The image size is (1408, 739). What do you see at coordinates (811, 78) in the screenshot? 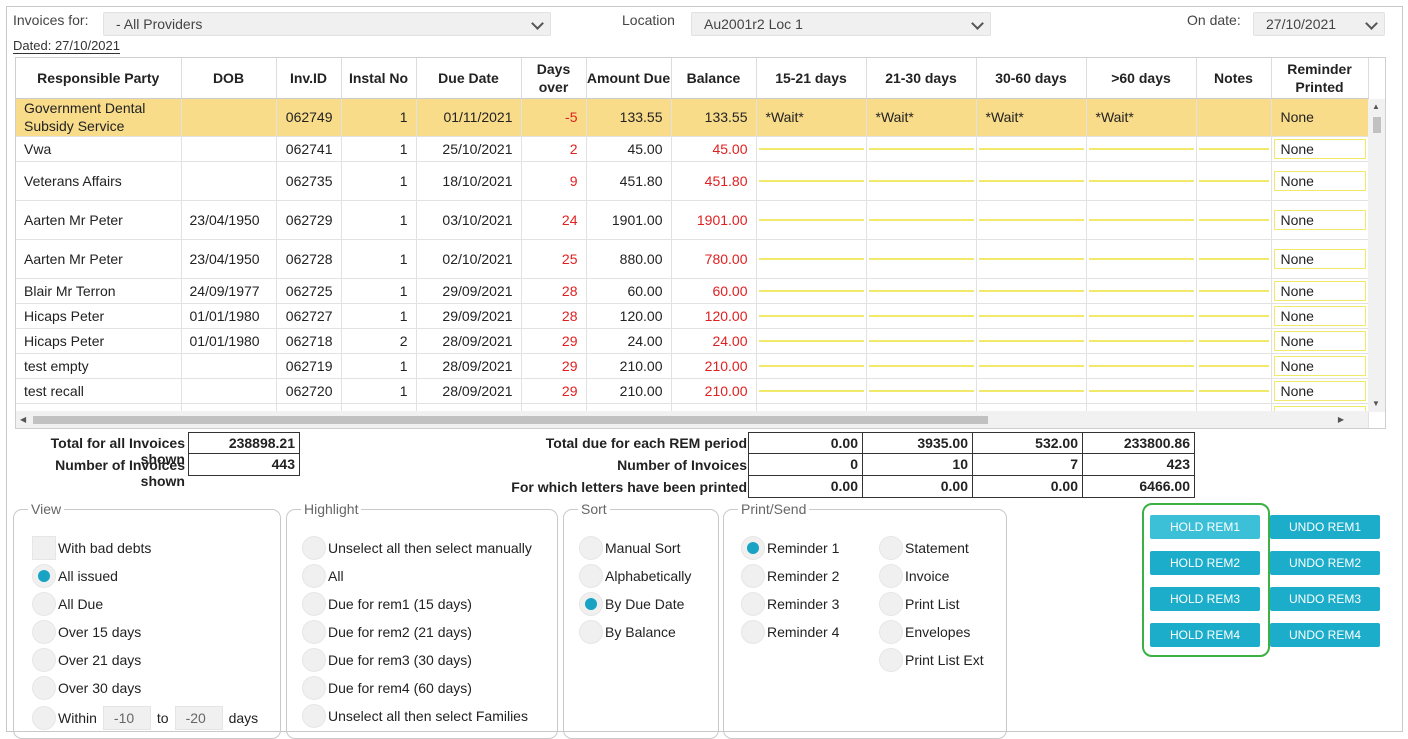
I see `column-header: 15-21 days` at bounding box center [811, 78].